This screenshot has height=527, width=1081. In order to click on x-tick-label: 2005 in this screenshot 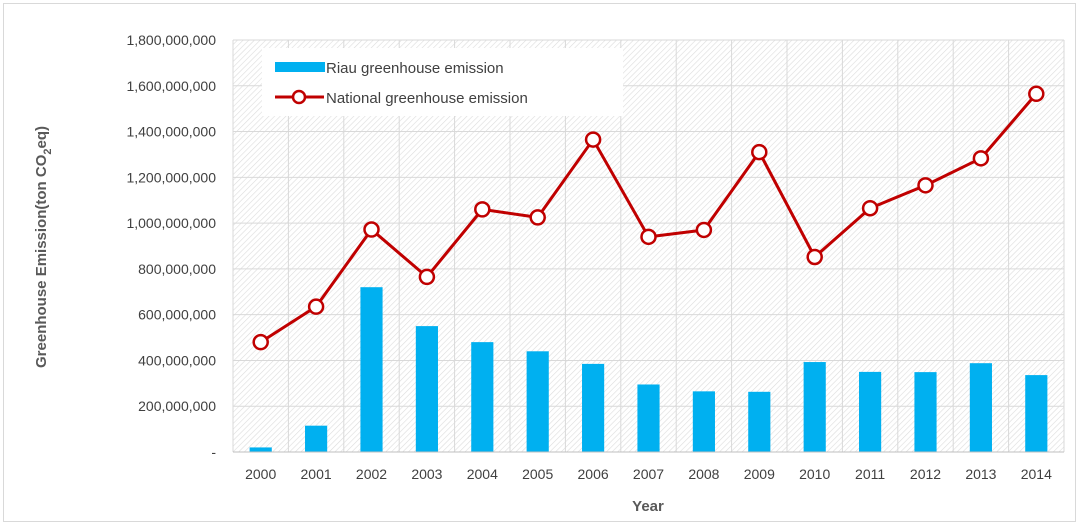, I will do `click(537, 474)`.